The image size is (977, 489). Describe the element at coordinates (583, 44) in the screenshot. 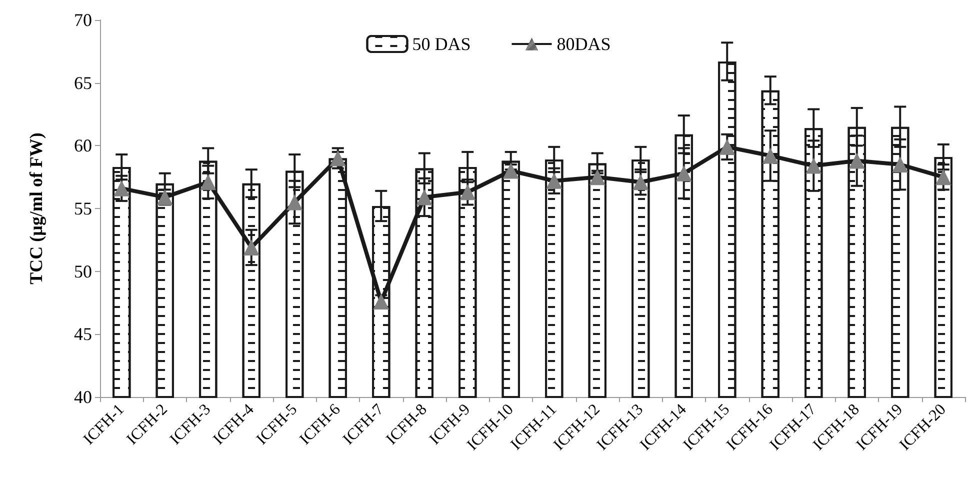

I see `legend-label: 80DAS` at that location.